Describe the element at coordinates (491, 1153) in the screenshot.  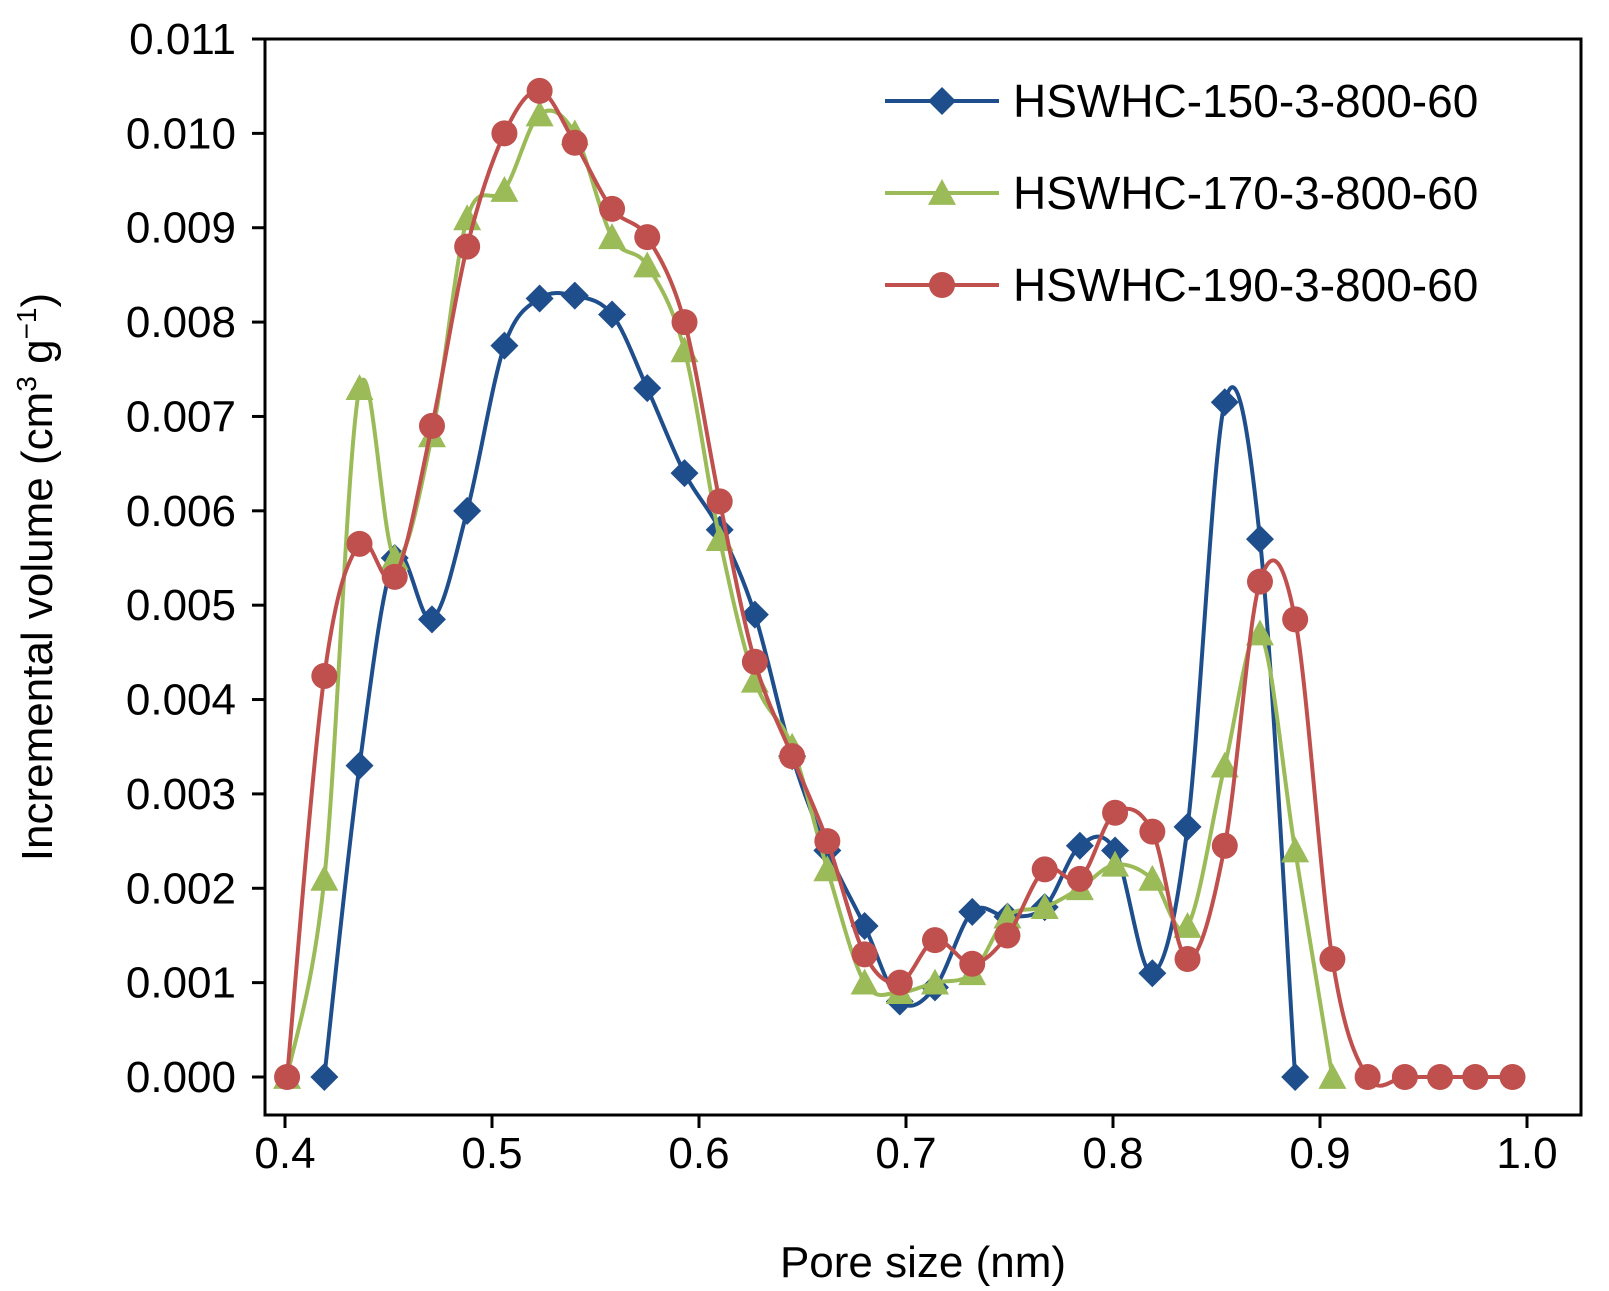
I see `x-tick-label: 0.5` at that location.